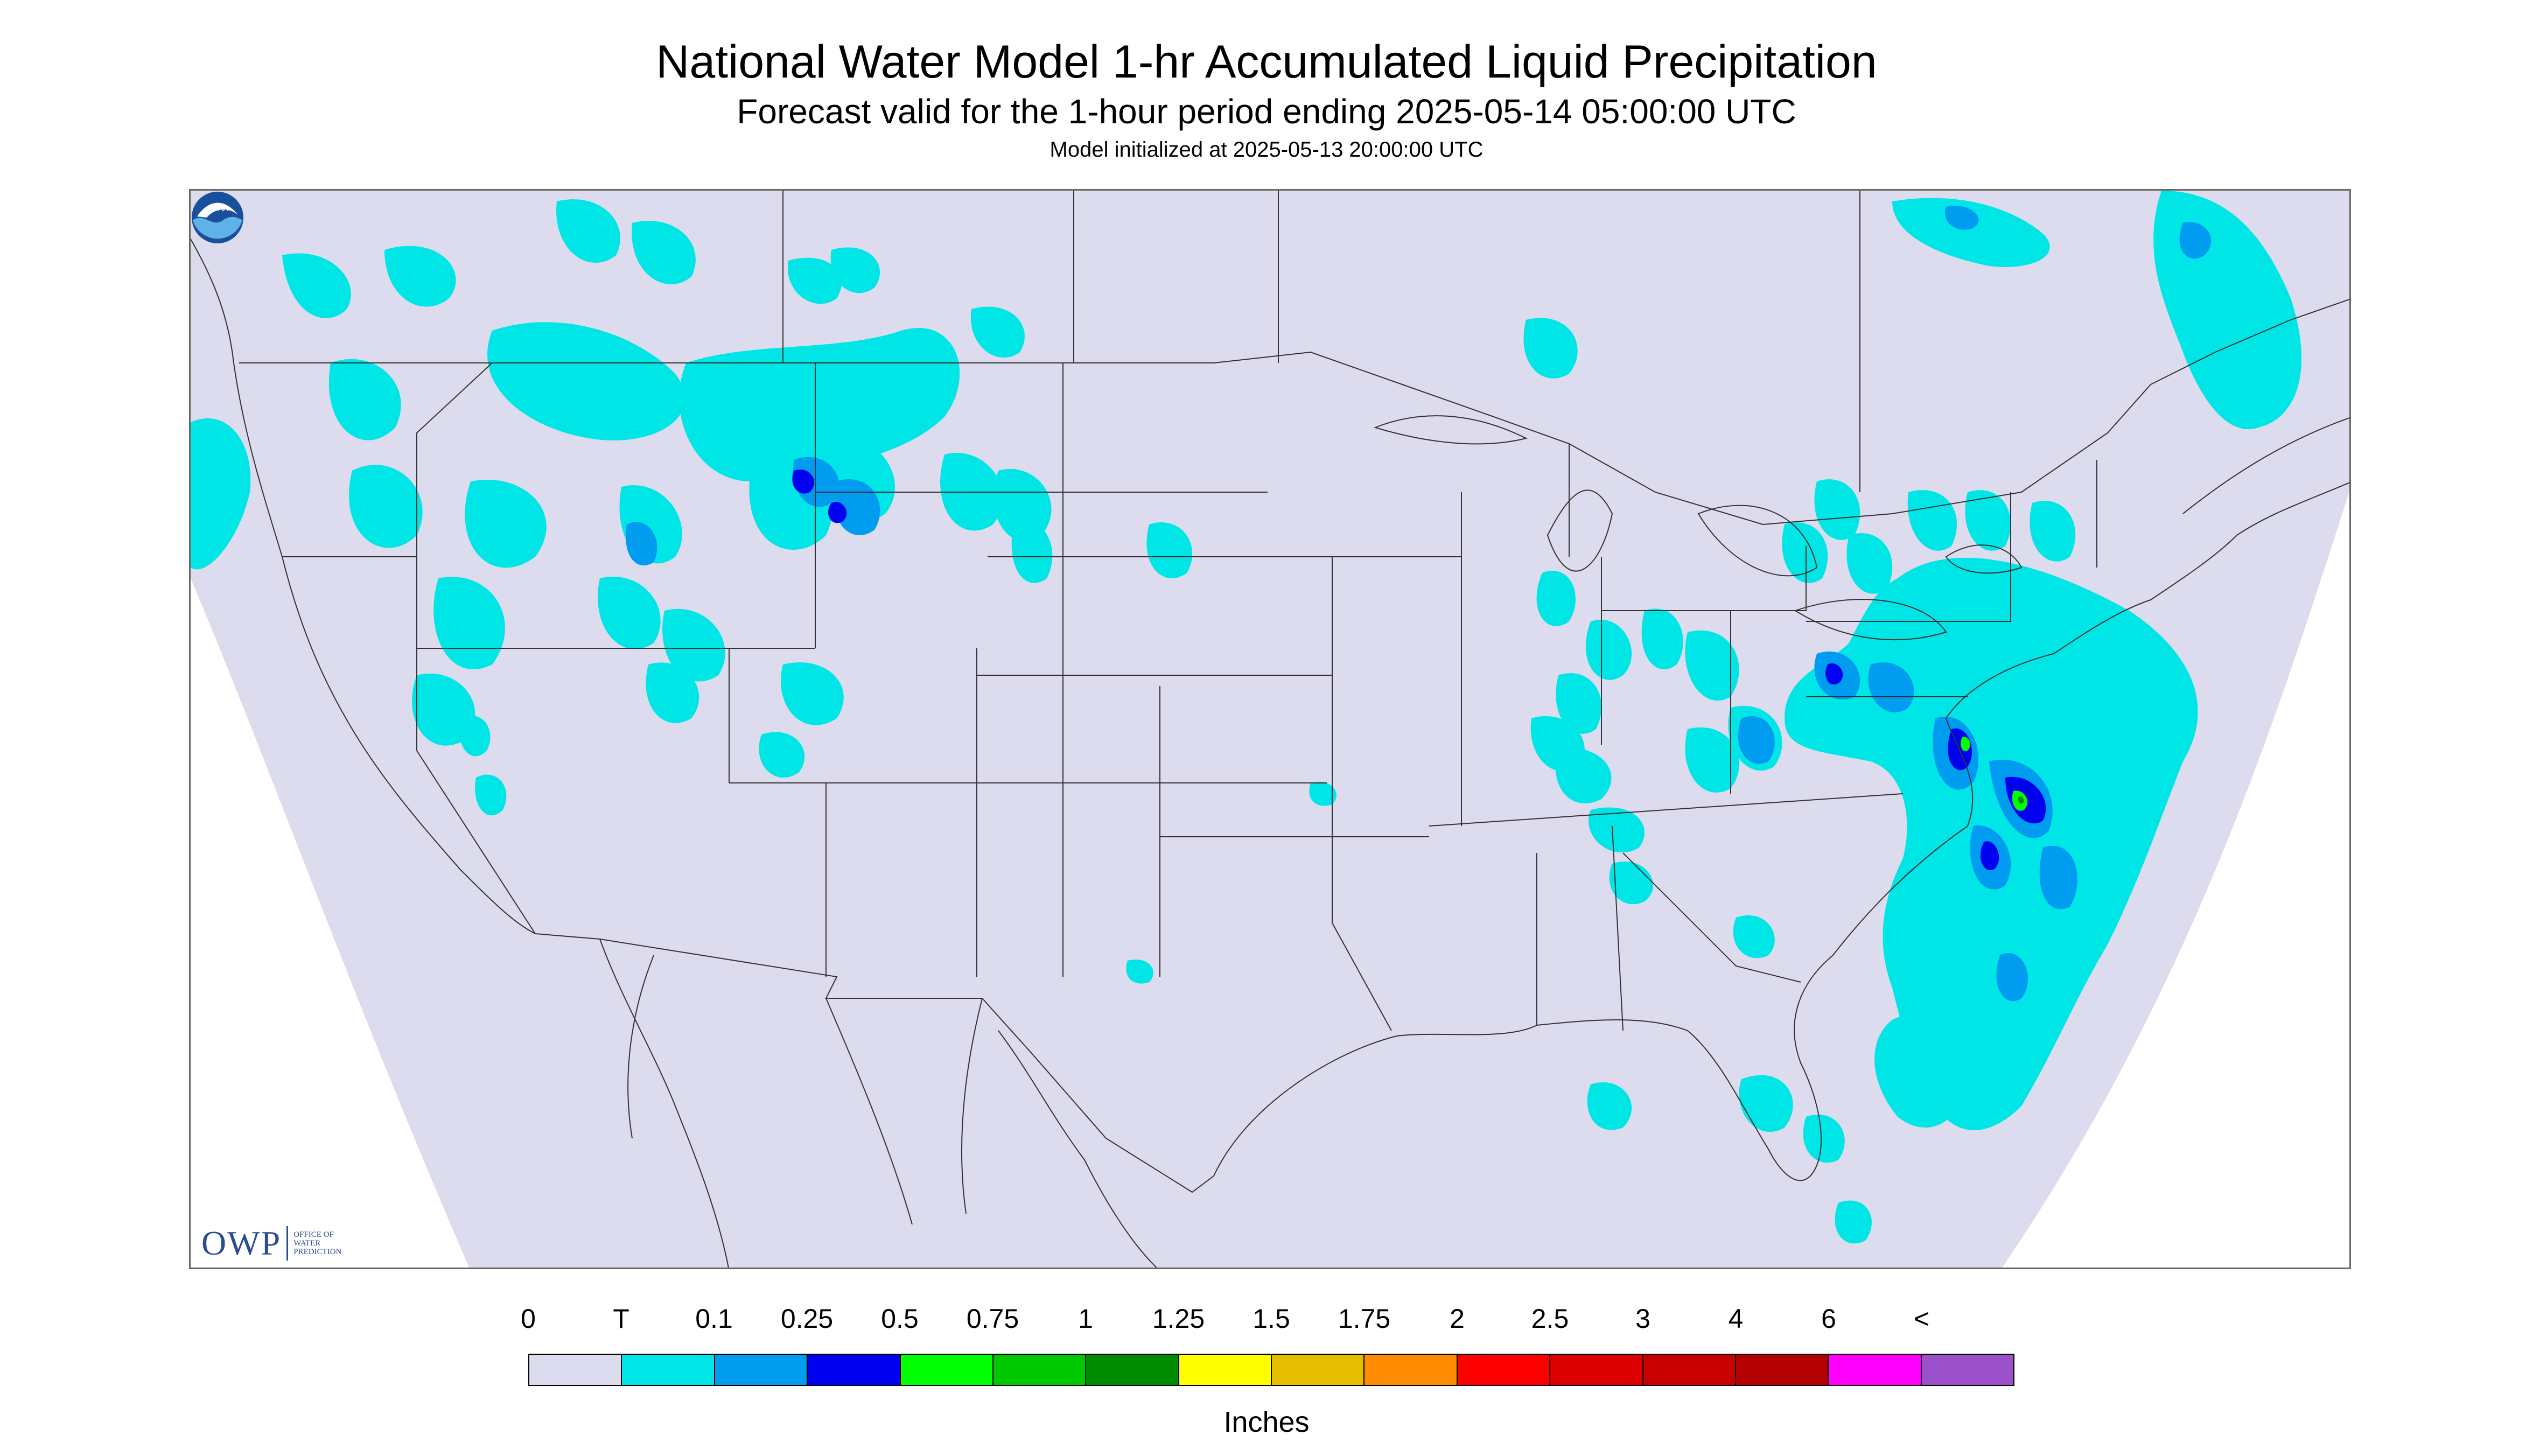  Describe the element at coordinates (307, 1243) in the screenshot. I see `owp-logo-line: WATER` at that location.